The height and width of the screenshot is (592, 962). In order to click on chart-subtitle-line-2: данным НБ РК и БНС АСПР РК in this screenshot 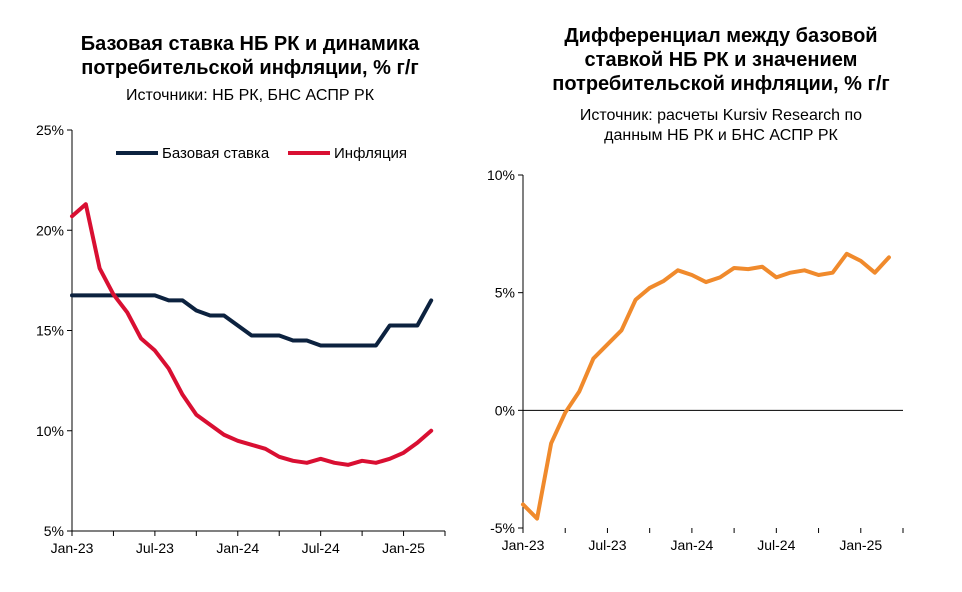, I will do `click(721, 135)`.